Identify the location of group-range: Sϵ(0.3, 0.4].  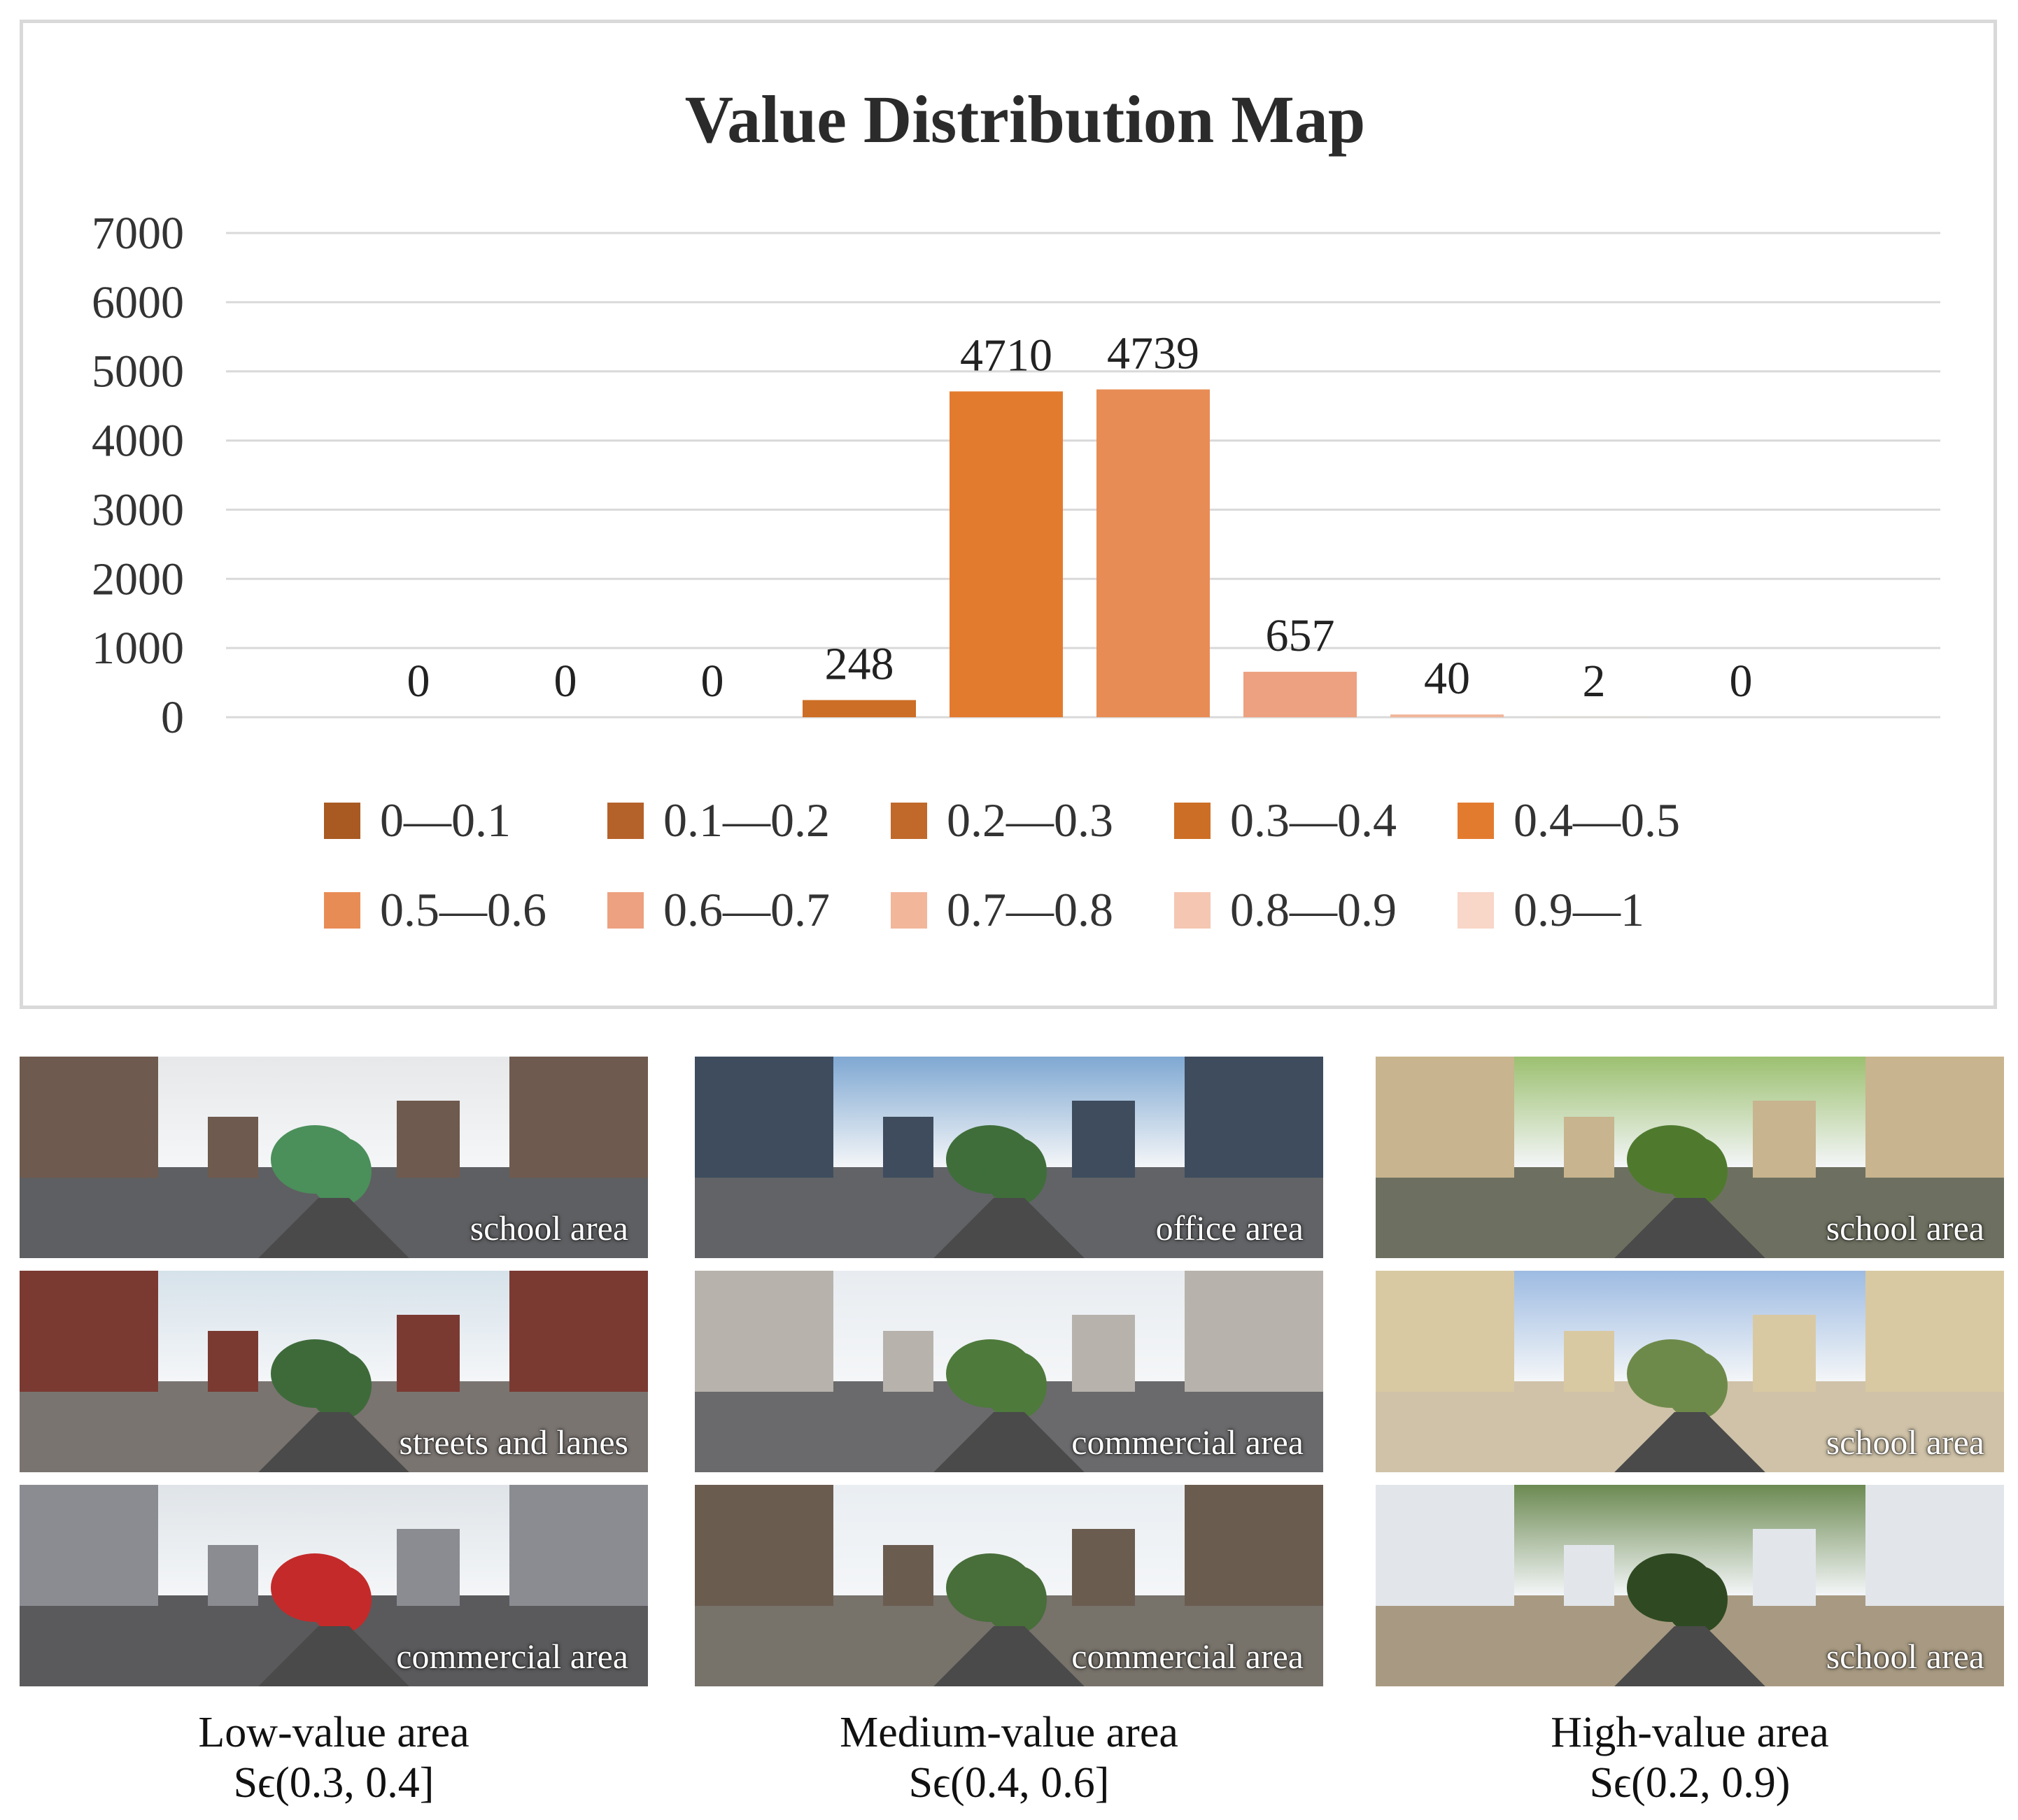
(334, 1783).